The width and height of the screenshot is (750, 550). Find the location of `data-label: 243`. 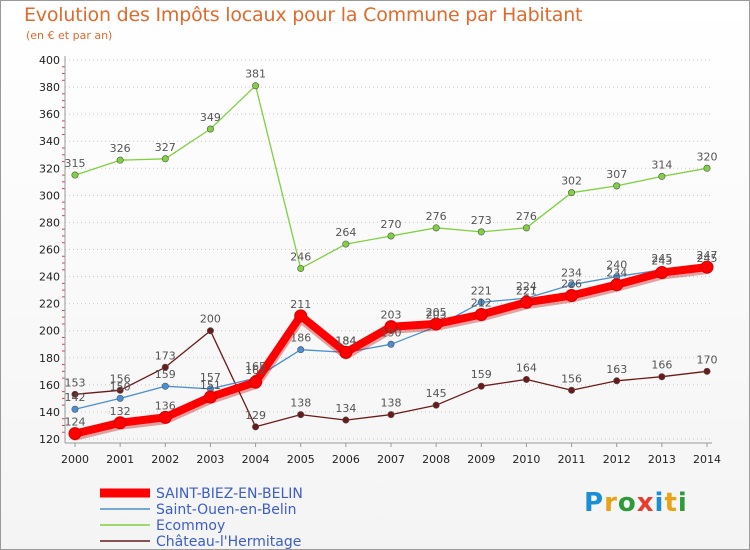

data-label: 243 is located at coordinates (661, 261).